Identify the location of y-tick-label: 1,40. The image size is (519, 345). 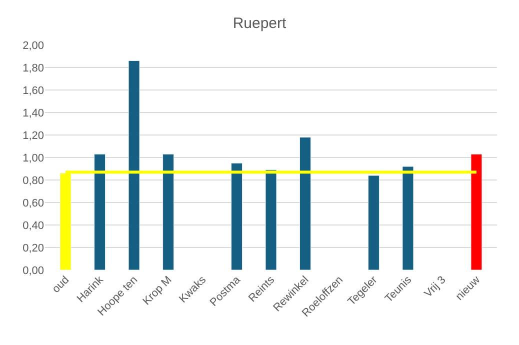
(33, 113).